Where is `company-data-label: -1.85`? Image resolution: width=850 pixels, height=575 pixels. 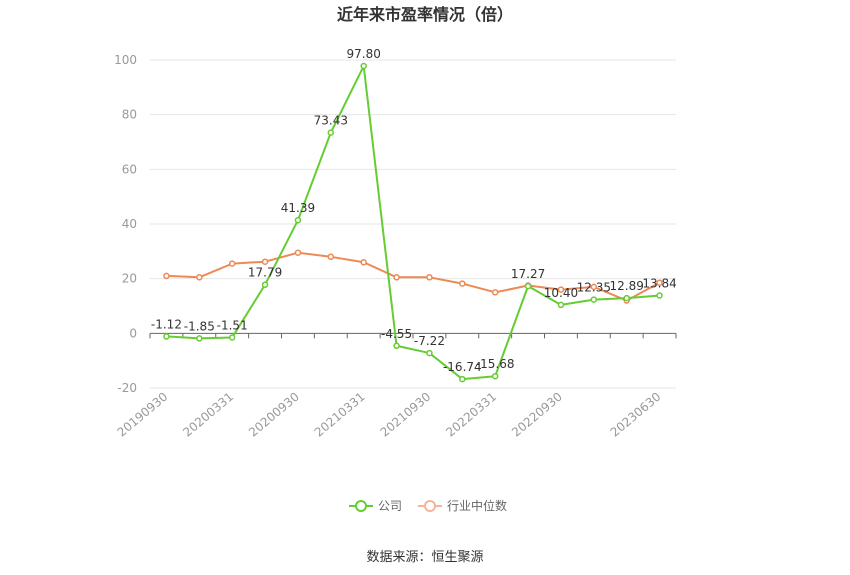
company-data-label: -1.85 is located at coordinates (199, 326).